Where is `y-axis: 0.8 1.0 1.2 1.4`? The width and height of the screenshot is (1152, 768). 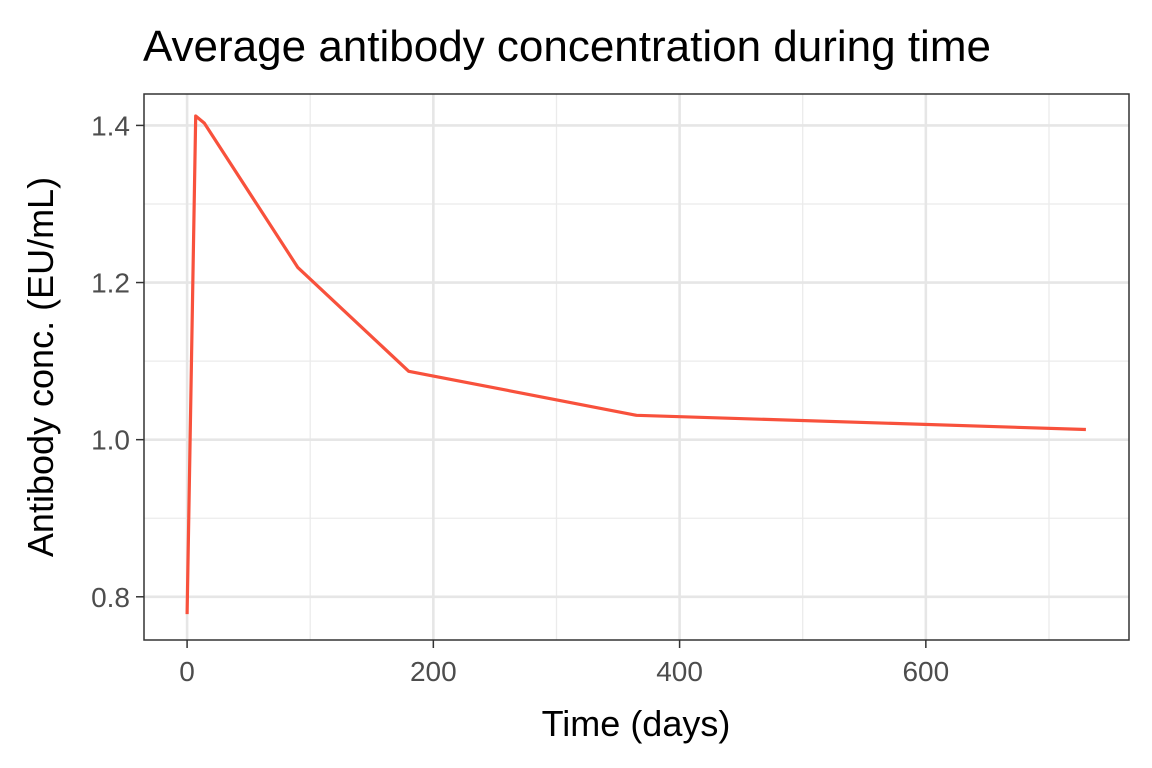 y-axis: 0.8 1.0 1.2 1.4 is located at coordinates (117, 361).